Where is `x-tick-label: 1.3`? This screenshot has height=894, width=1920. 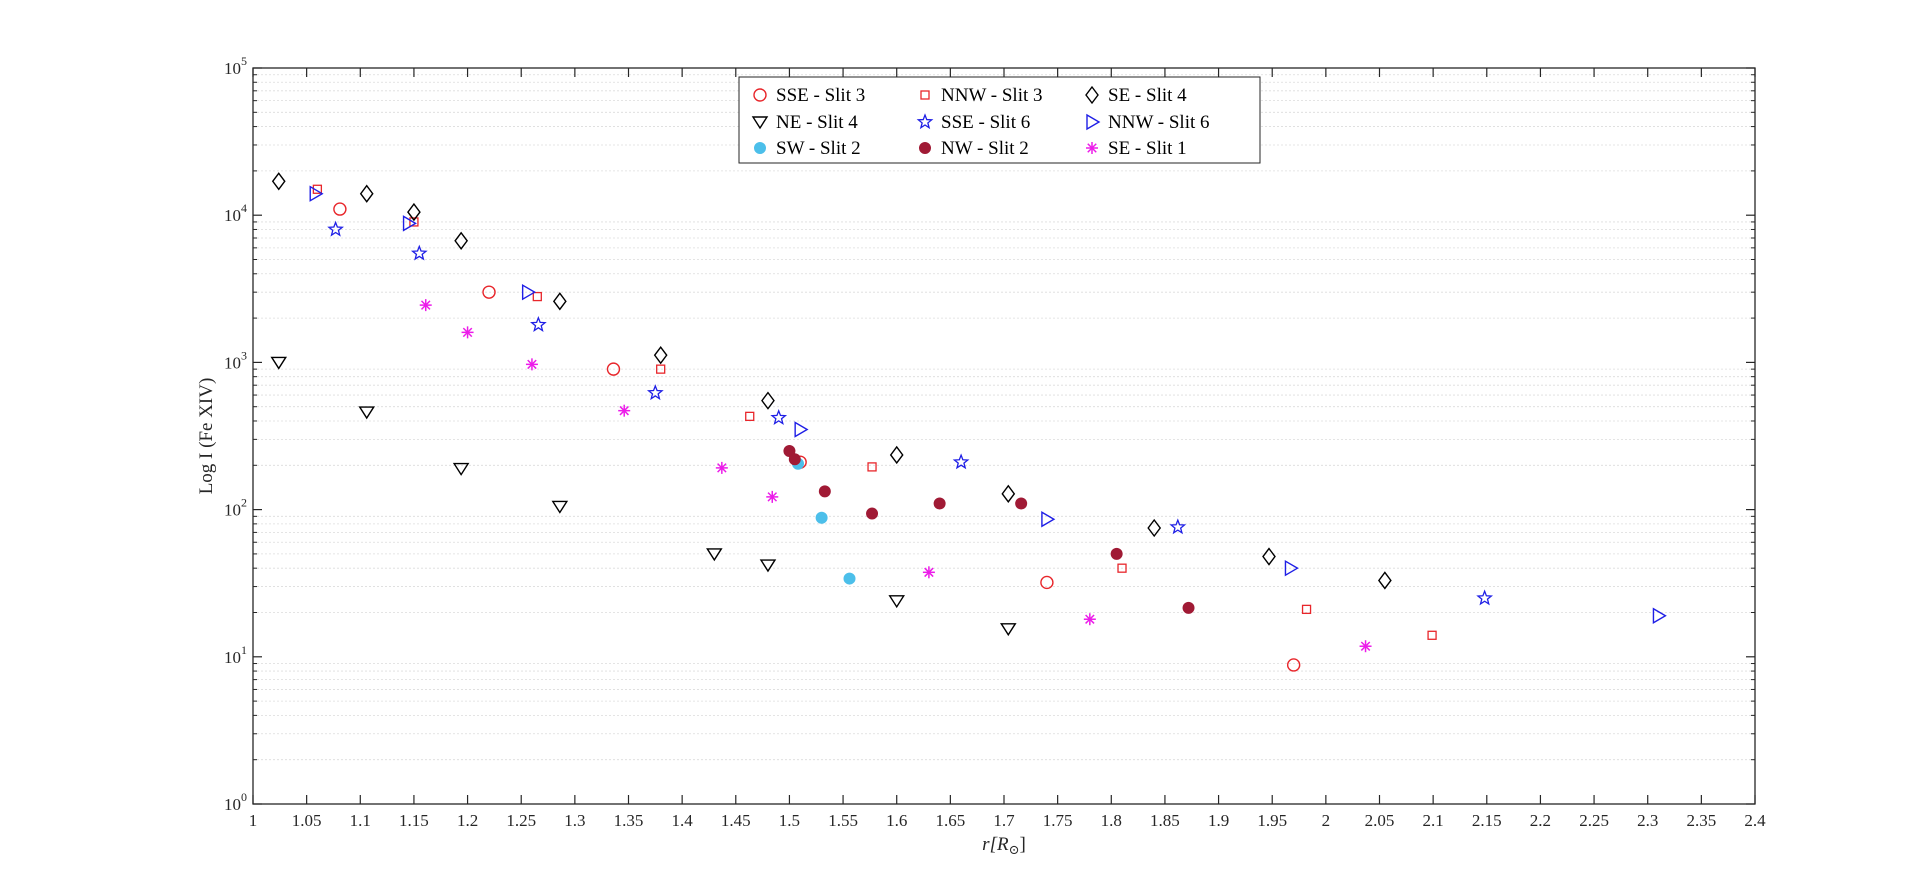 x-tick-label: 1.3 is located at coordinates (574, 820).